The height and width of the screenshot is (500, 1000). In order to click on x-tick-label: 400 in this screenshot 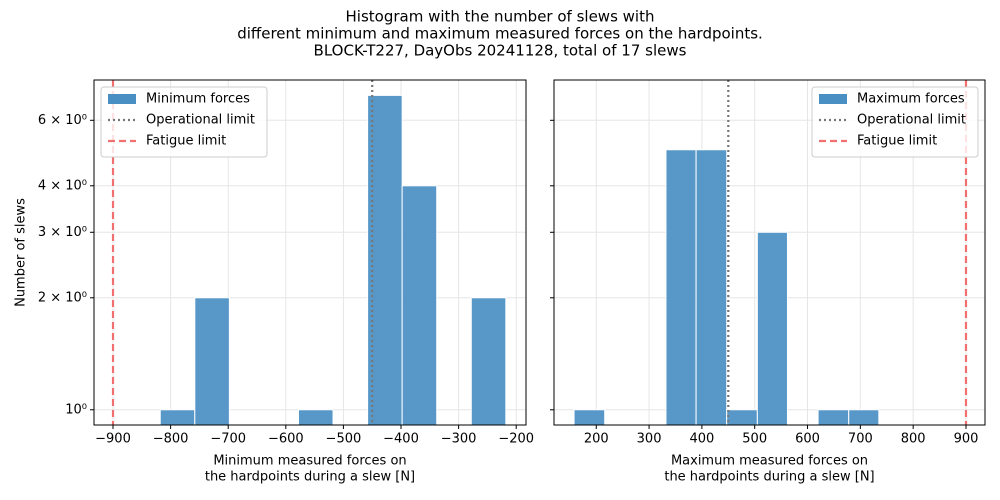, I will do `click(701, 439)`.